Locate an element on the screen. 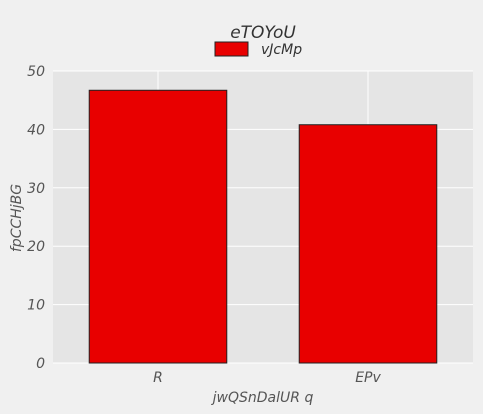 Image resolution: width=483 pixels, height=414 pixels. chart-title: eTOYoU is located at coordinates (263, 33).